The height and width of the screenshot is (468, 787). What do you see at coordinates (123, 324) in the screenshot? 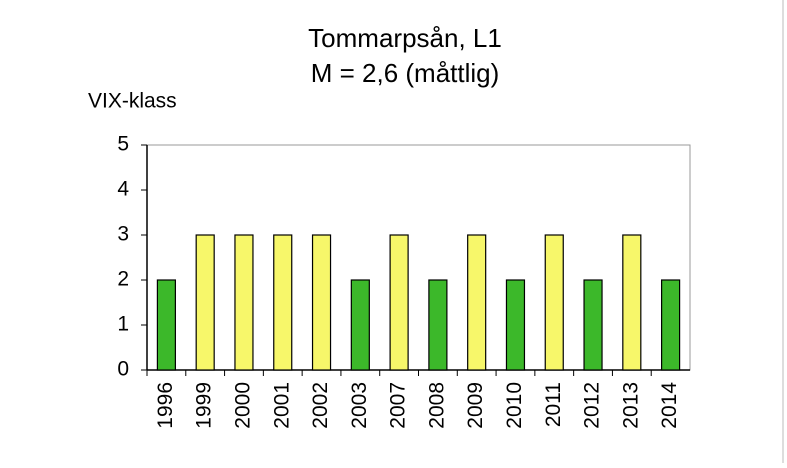
I see `y-tick-label: 1` at bounding box center [123, 324].